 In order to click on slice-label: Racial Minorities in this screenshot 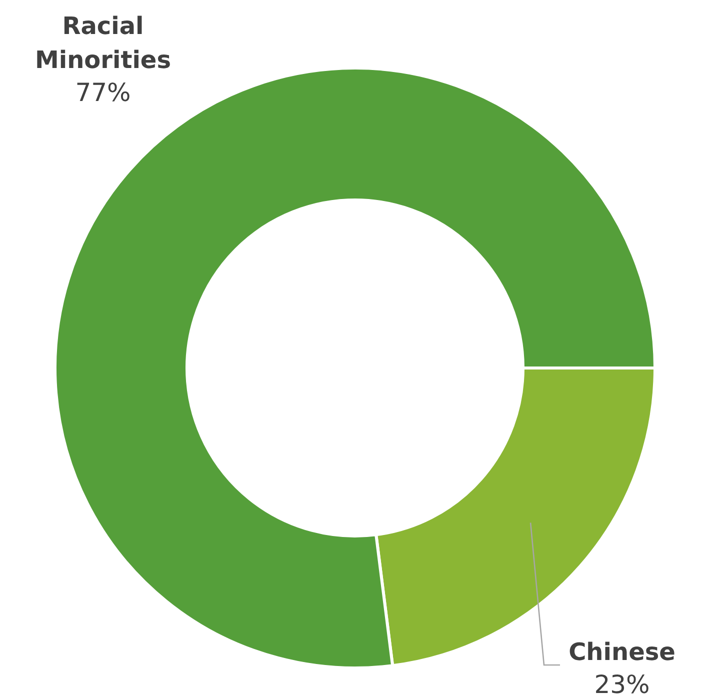, I will do `click(103, 43)`.